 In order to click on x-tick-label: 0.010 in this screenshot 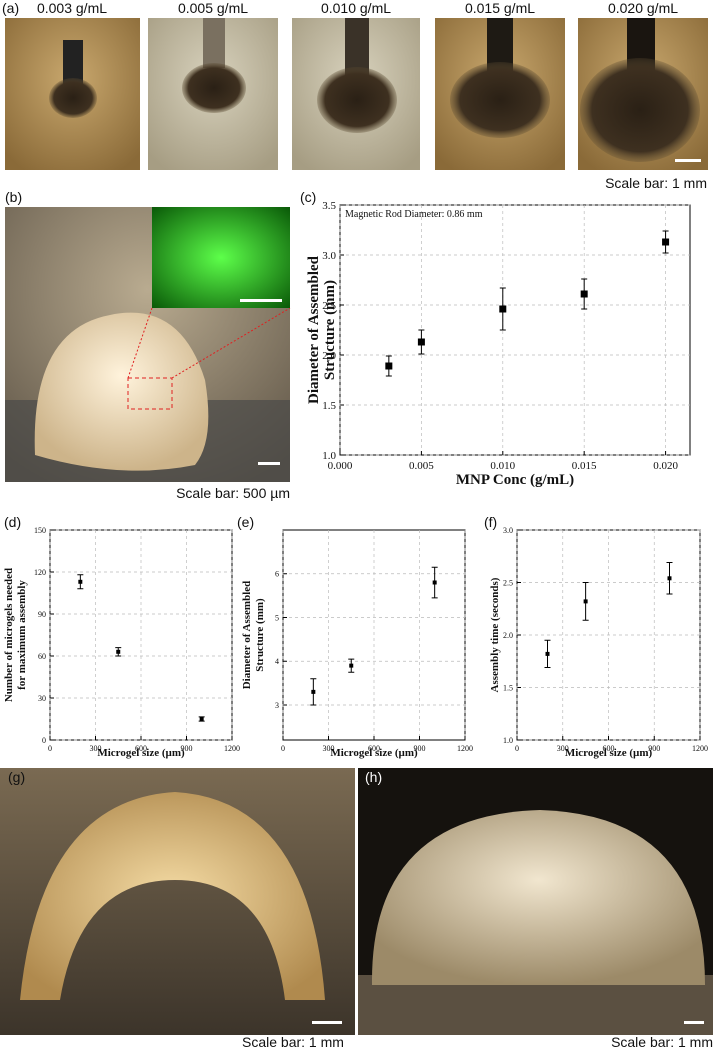, I will do `click(502, 466)`.